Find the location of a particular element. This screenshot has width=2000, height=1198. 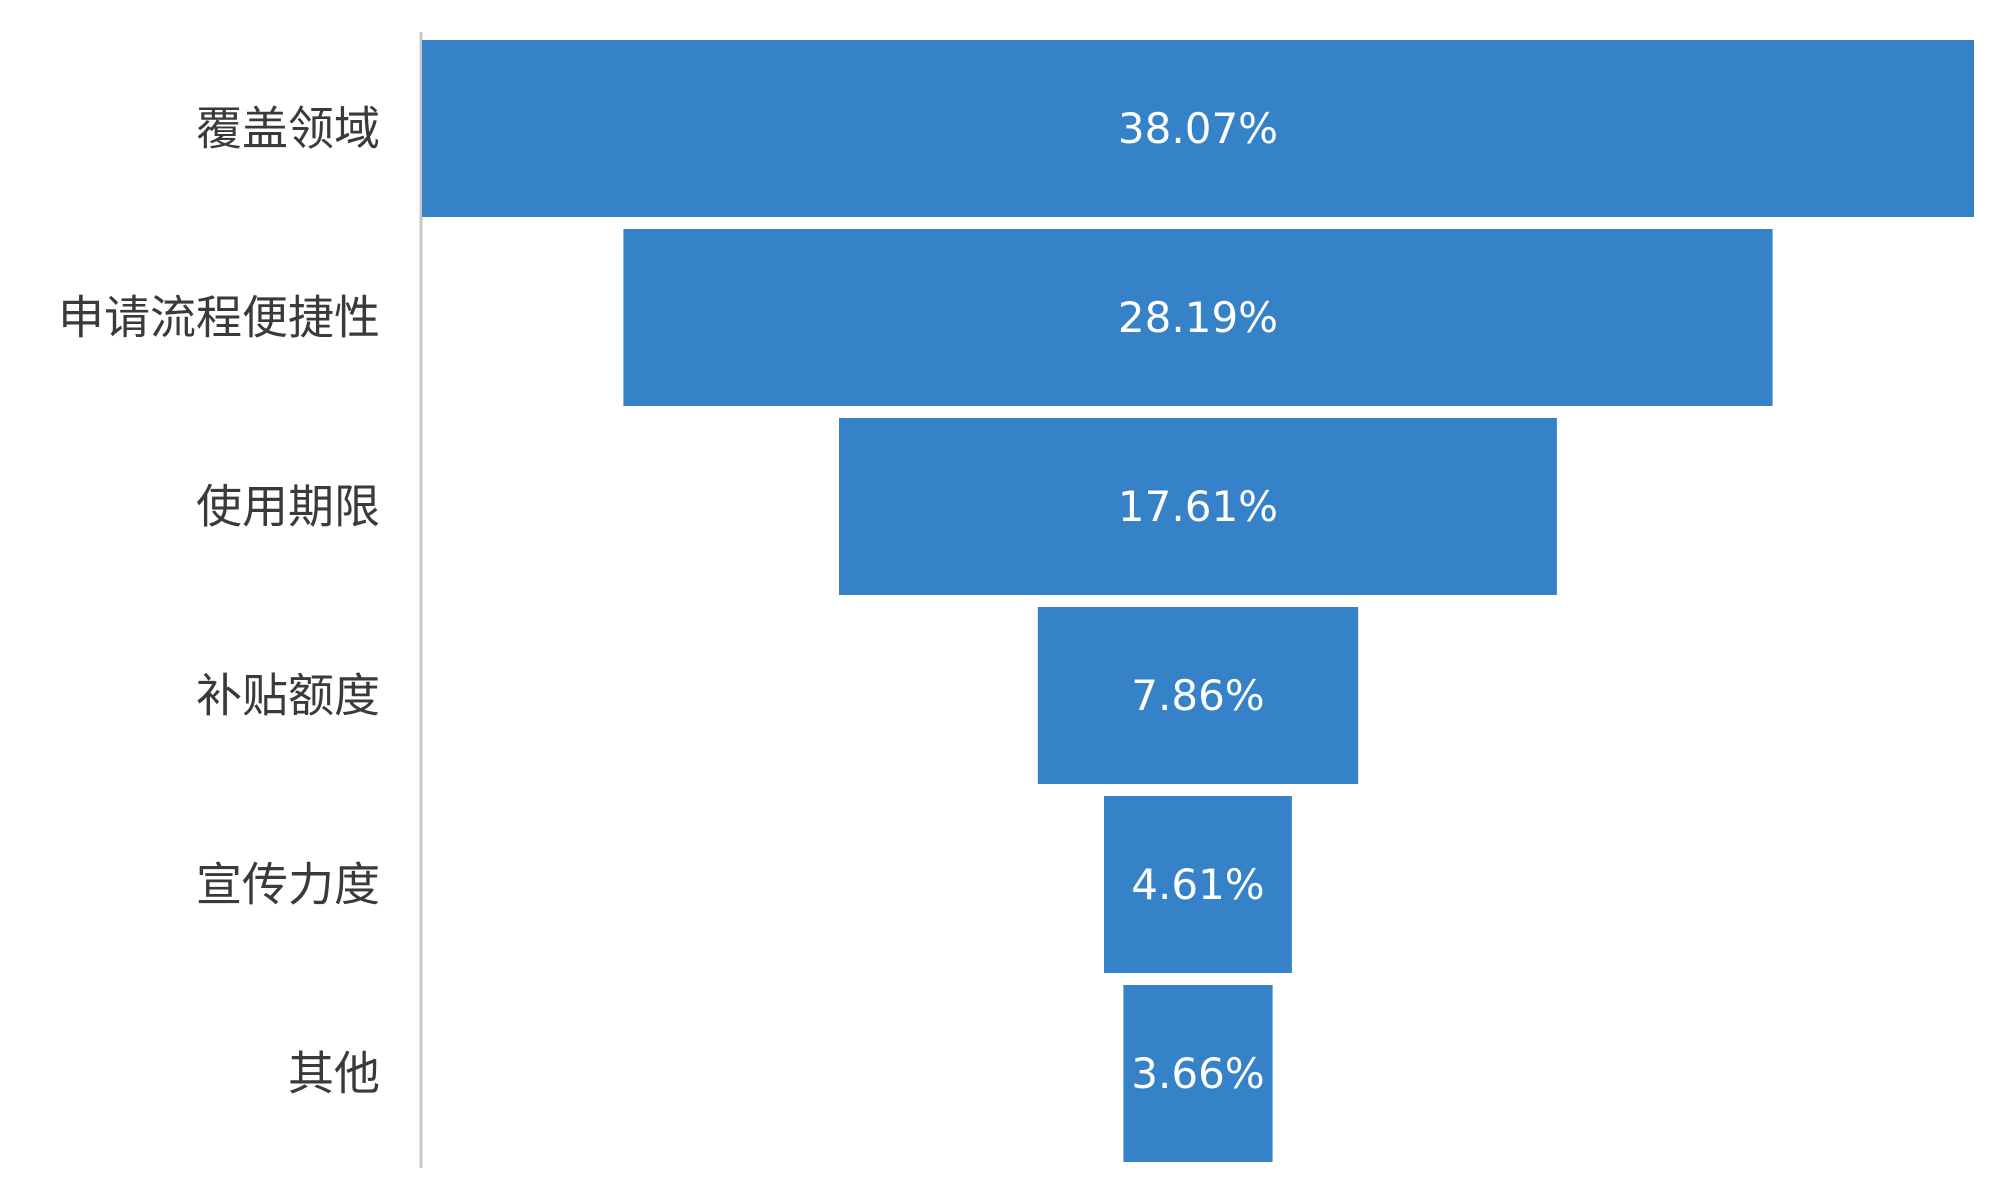

bar-value-label: 28.19% is located at coordinates (1198, 317).